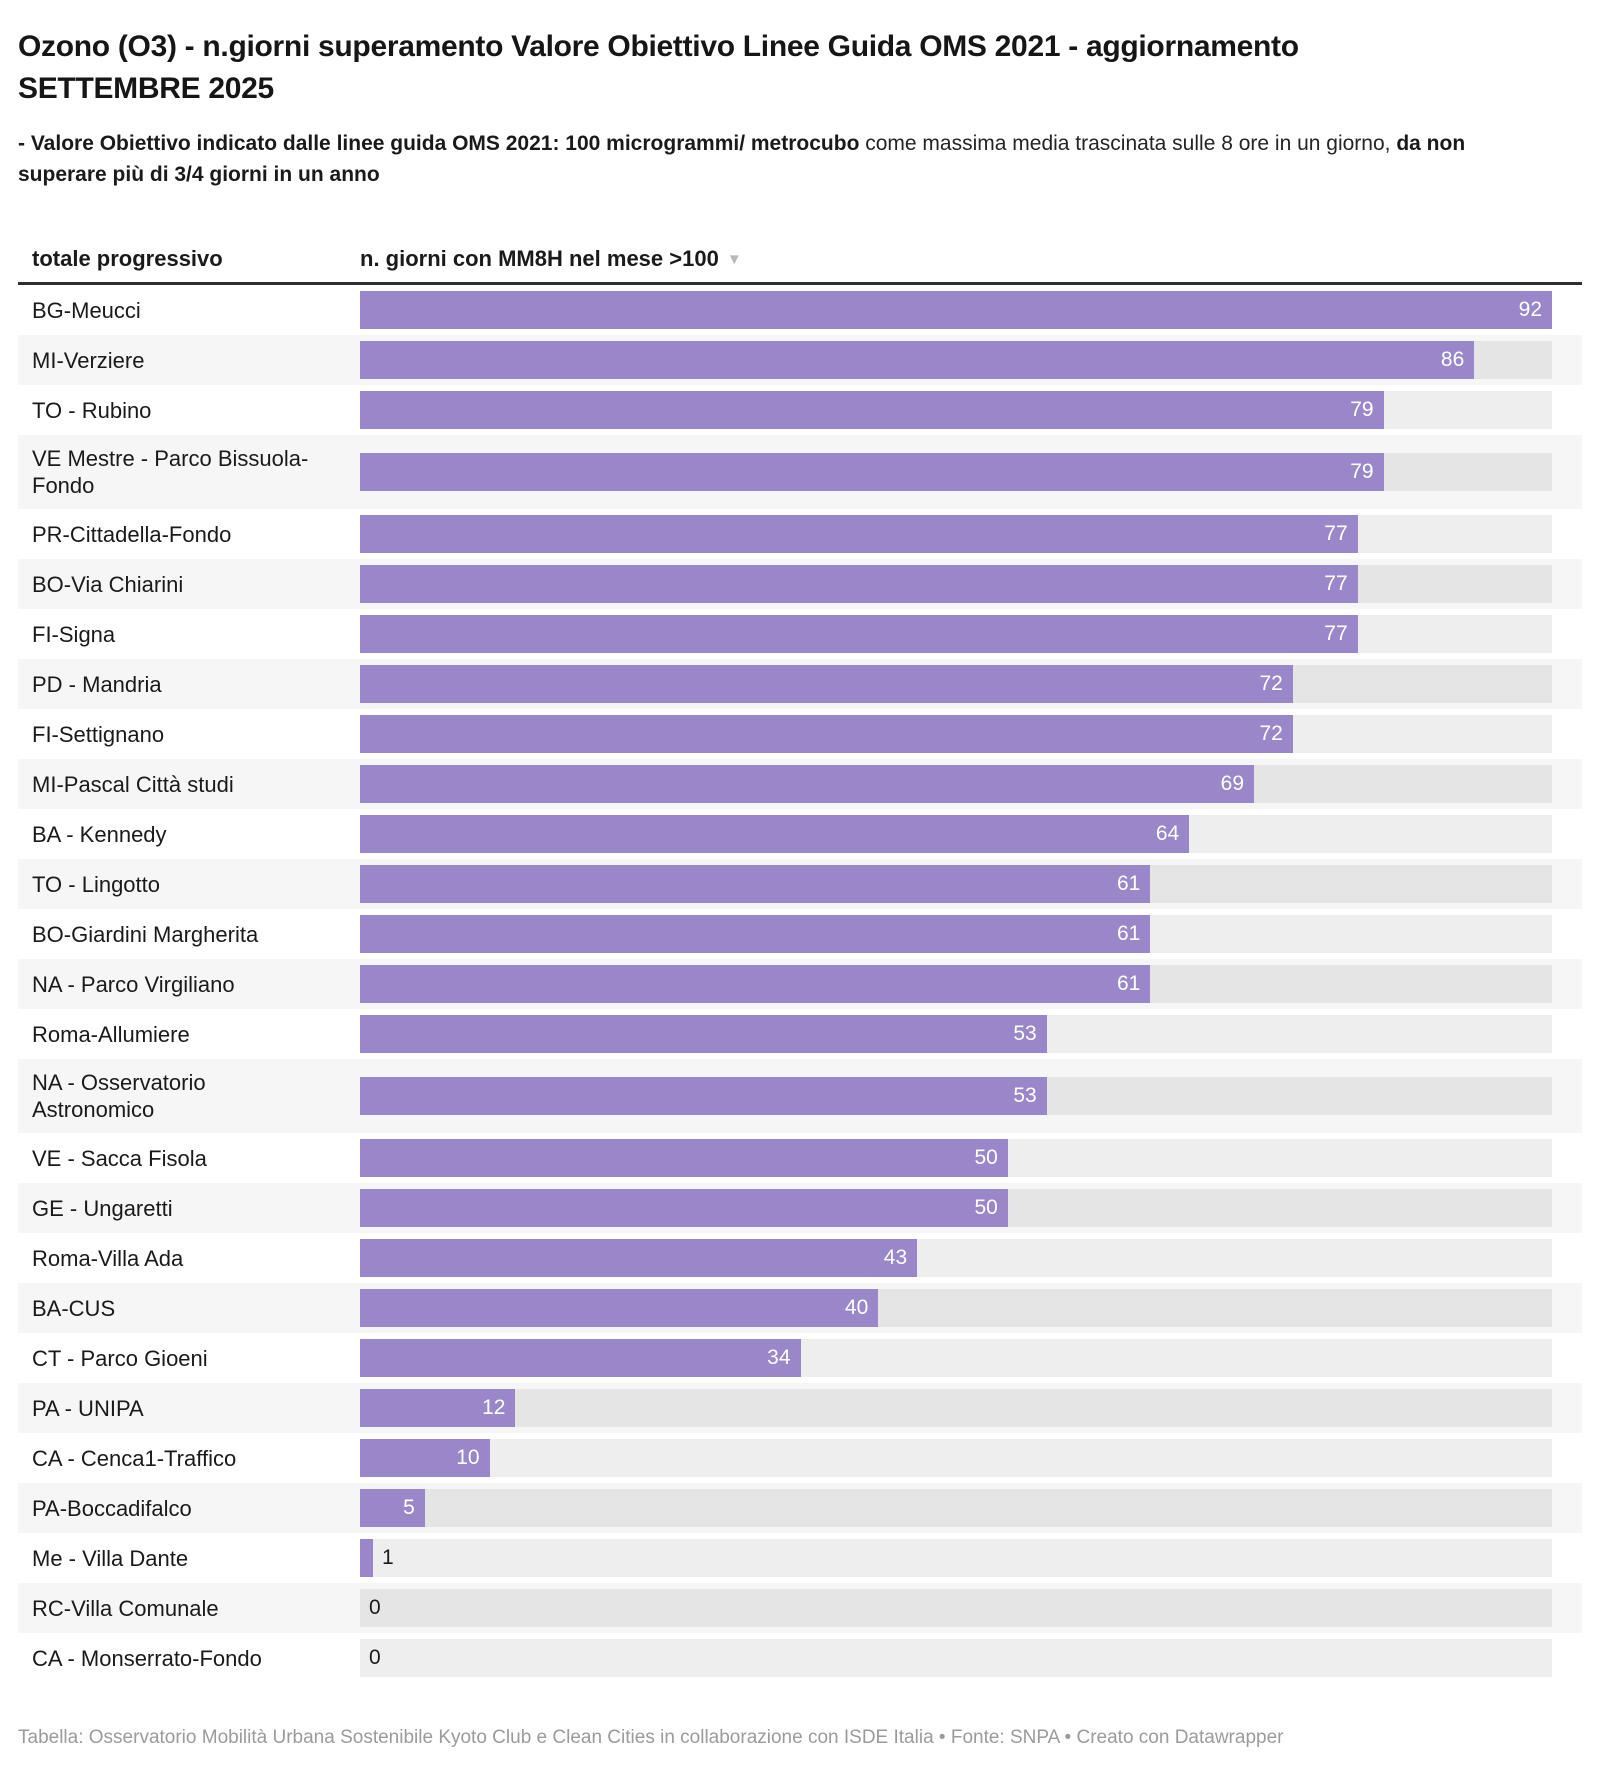  I want to click on bar-cell: 0, so click(971, 1658).